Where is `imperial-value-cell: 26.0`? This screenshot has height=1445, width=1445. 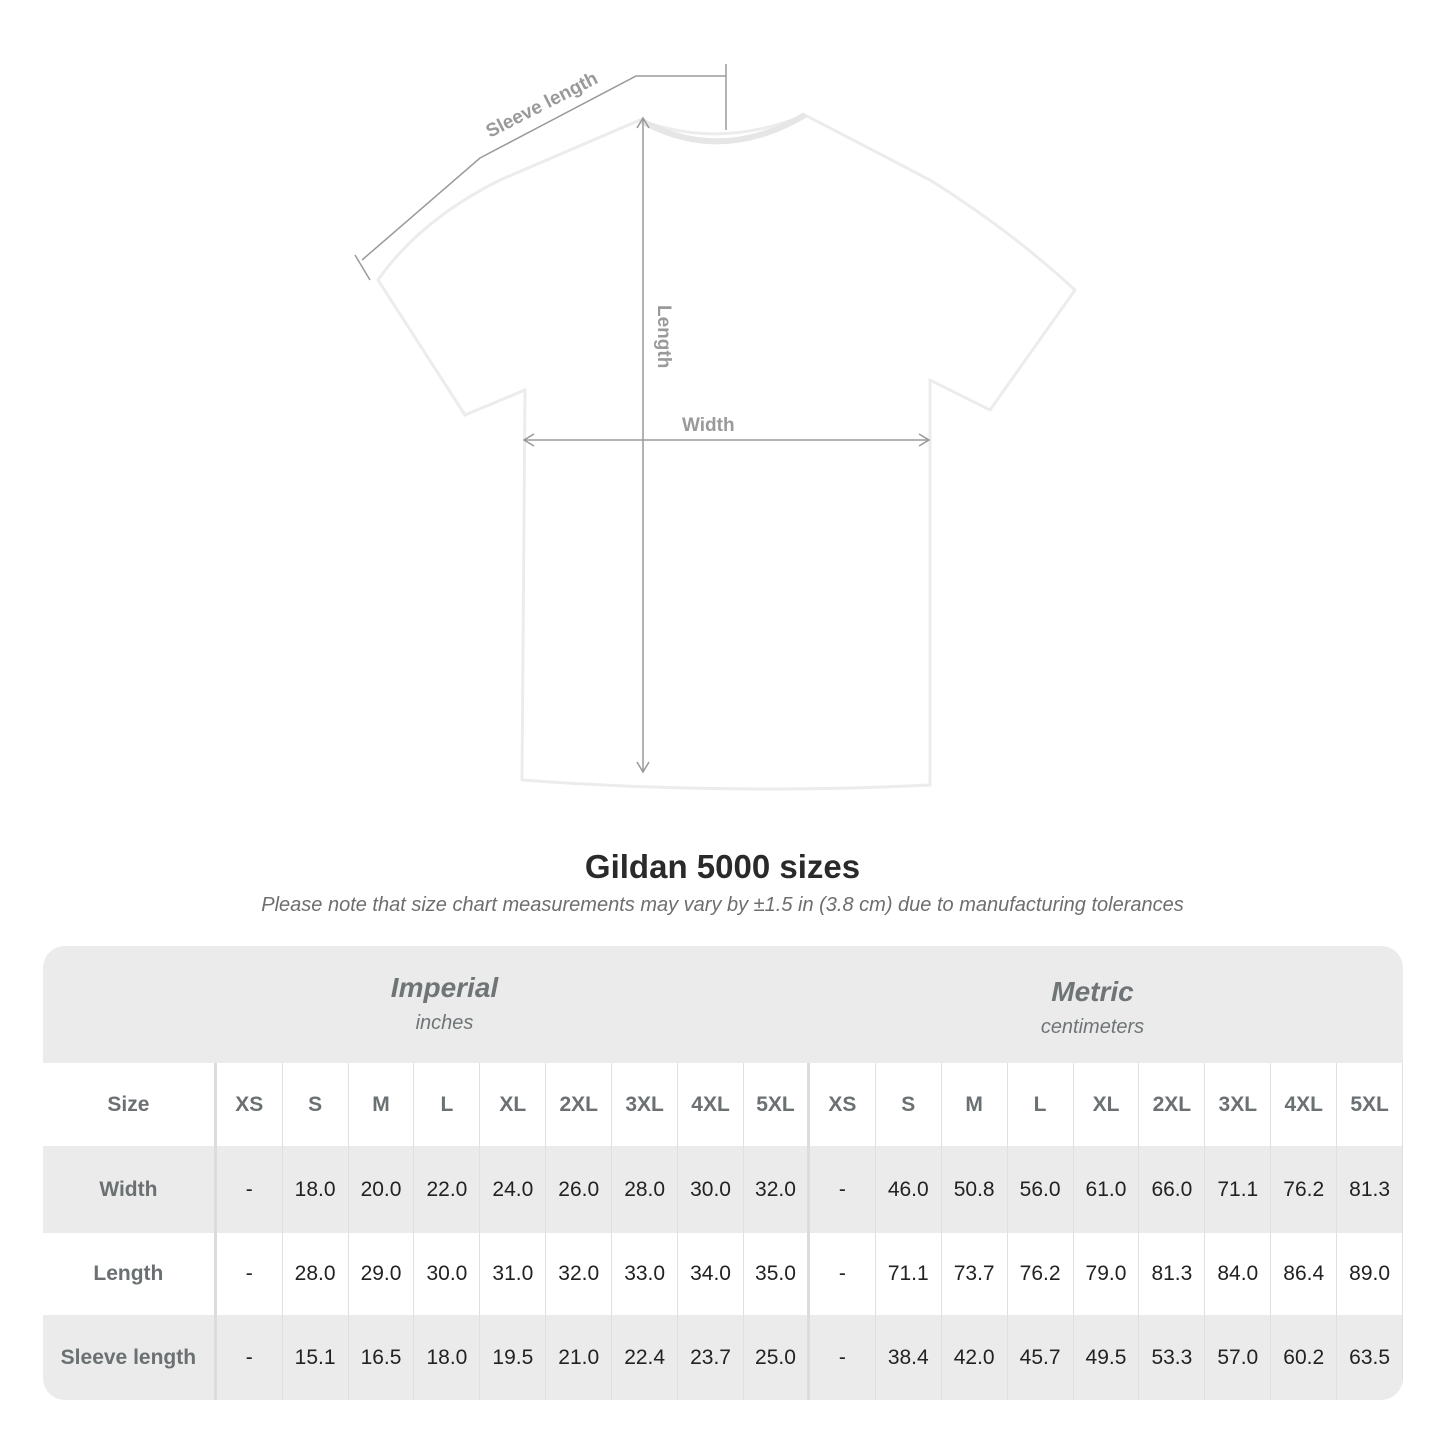
imperial-value-cell: 26.0 is located at coordinates (579, 1189).